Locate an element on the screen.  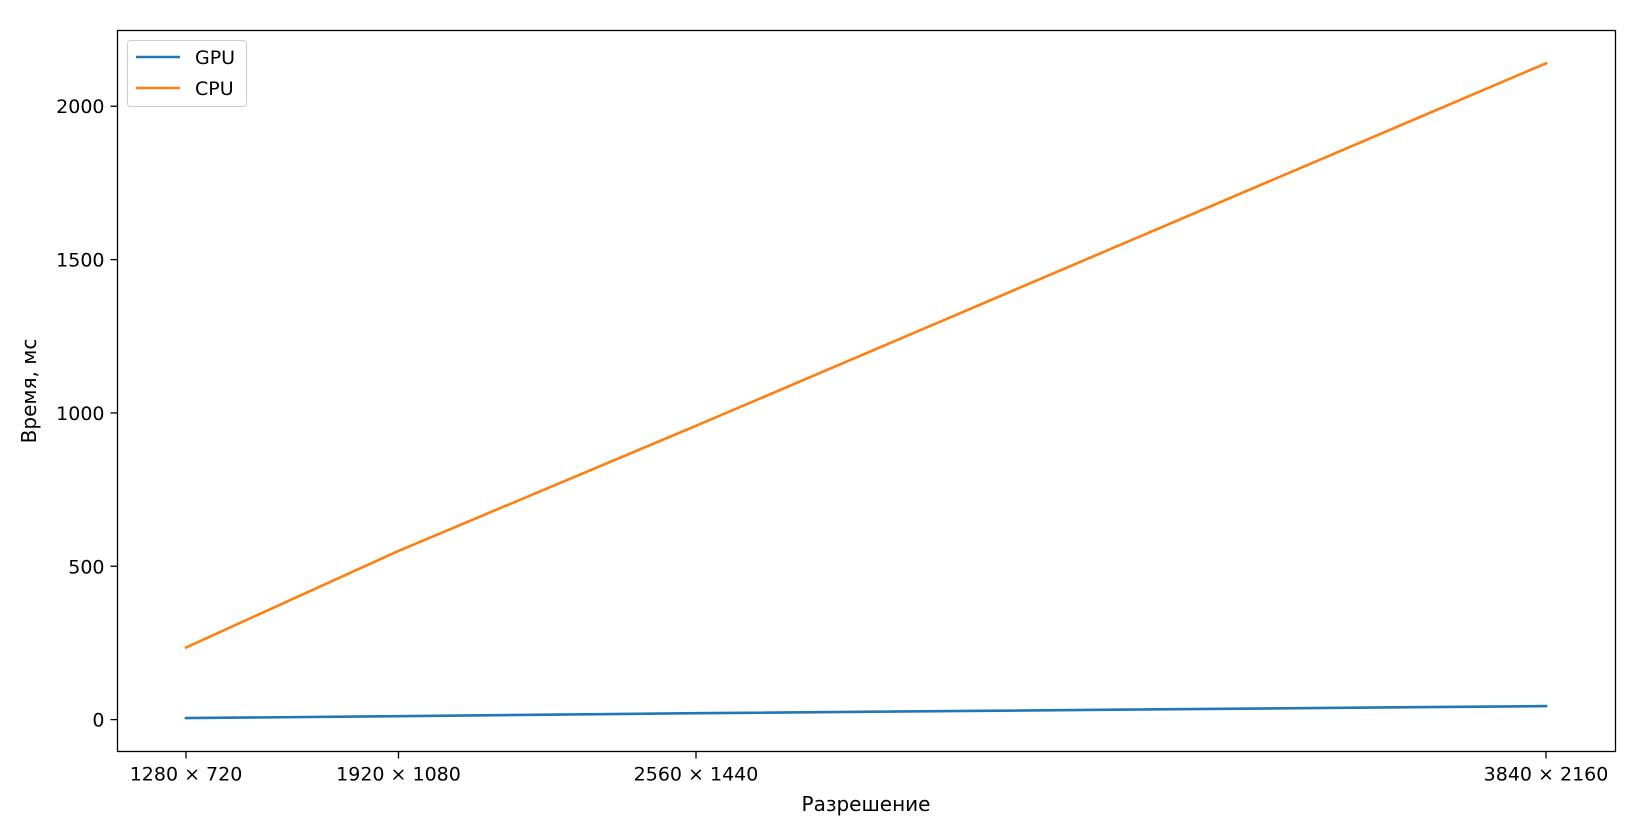
x-axis-label: Разрешение is located at coordinates (866, 804).